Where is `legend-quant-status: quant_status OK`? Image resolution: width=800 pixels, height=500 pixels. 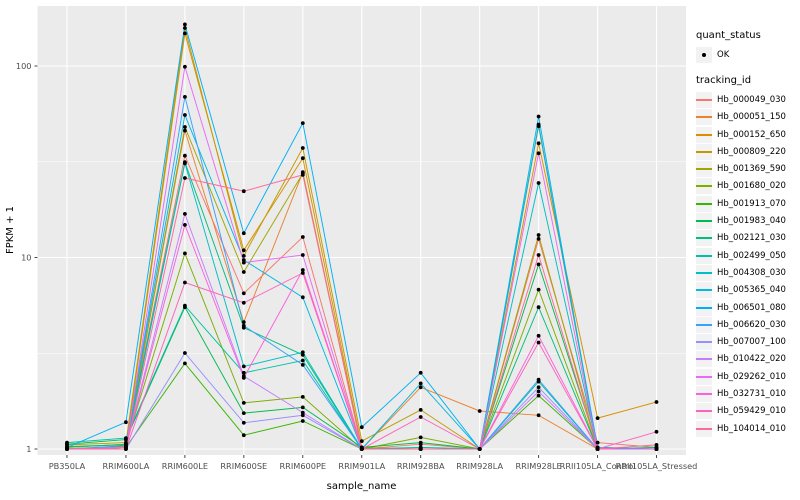
legend-quant-status: quant_status OK is located at coordinates (747, 46).